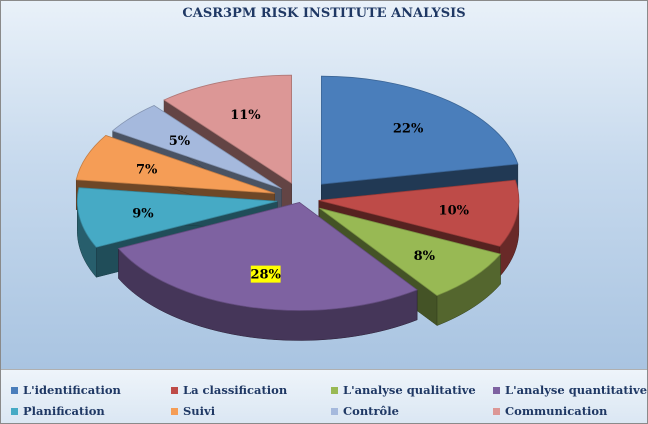 The width and height of the screenshot is (648, 424). Describe the element at coordinates (72, 390) in the screenshot. I see `legend-label: L'identification` at that location.